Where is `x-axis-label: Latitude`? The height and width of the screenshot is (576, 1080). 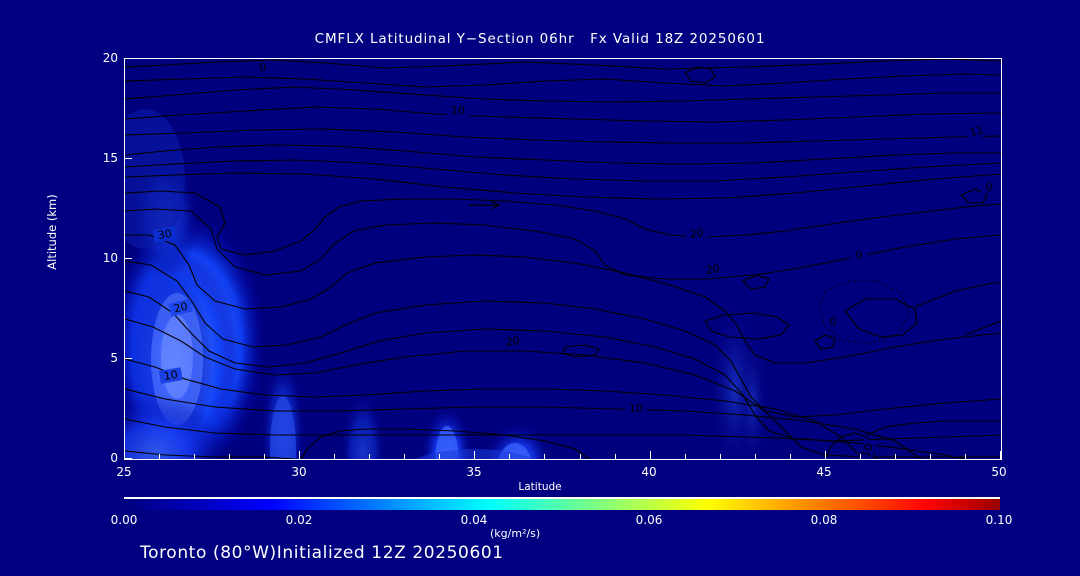 x-axis-label: Latitude is located at coordinates (540, 487).